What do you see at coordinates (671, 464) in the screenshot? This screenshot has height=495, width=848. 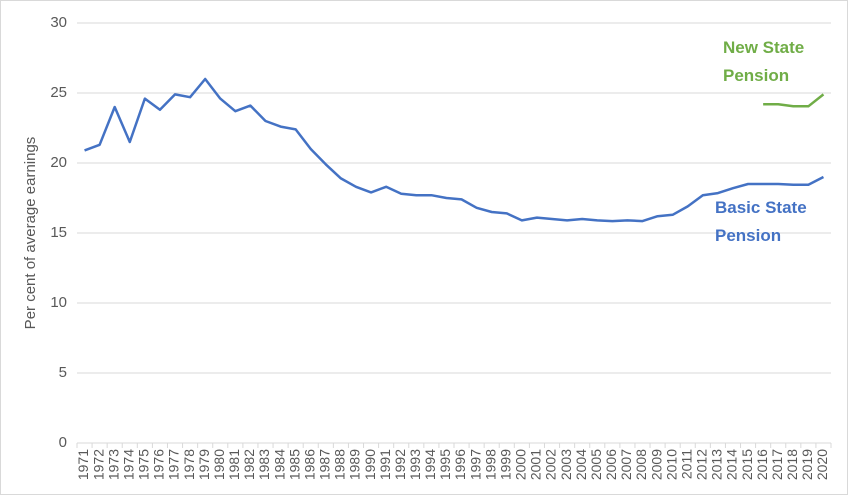 I see `x-tick-label: 2010` at bounding box center [671, 464].